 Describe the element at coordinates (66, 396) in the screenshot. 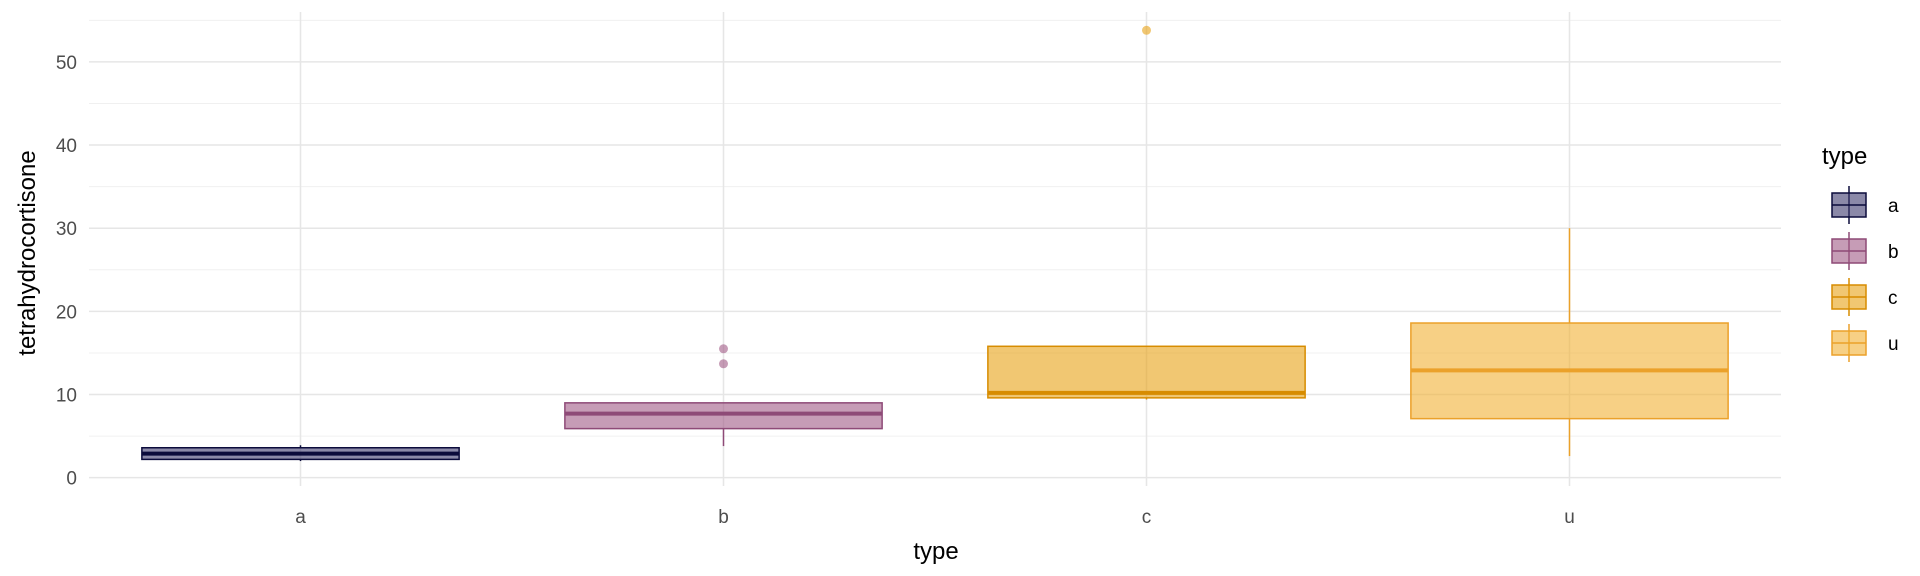

I see `y-tick-label: 10` at that location.